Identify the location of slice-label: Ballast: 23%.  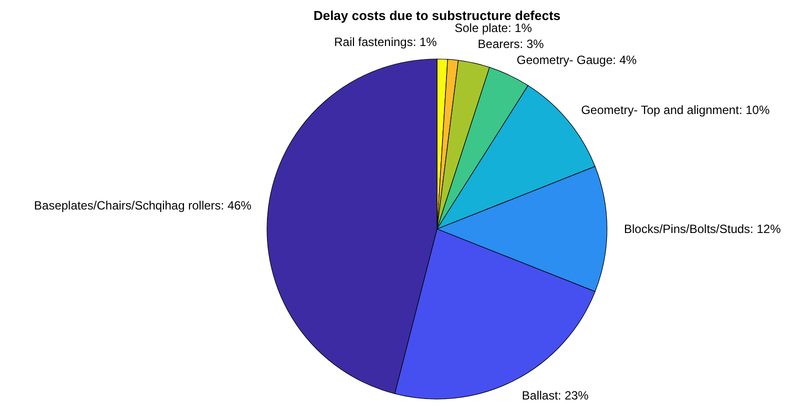
(555, 395).